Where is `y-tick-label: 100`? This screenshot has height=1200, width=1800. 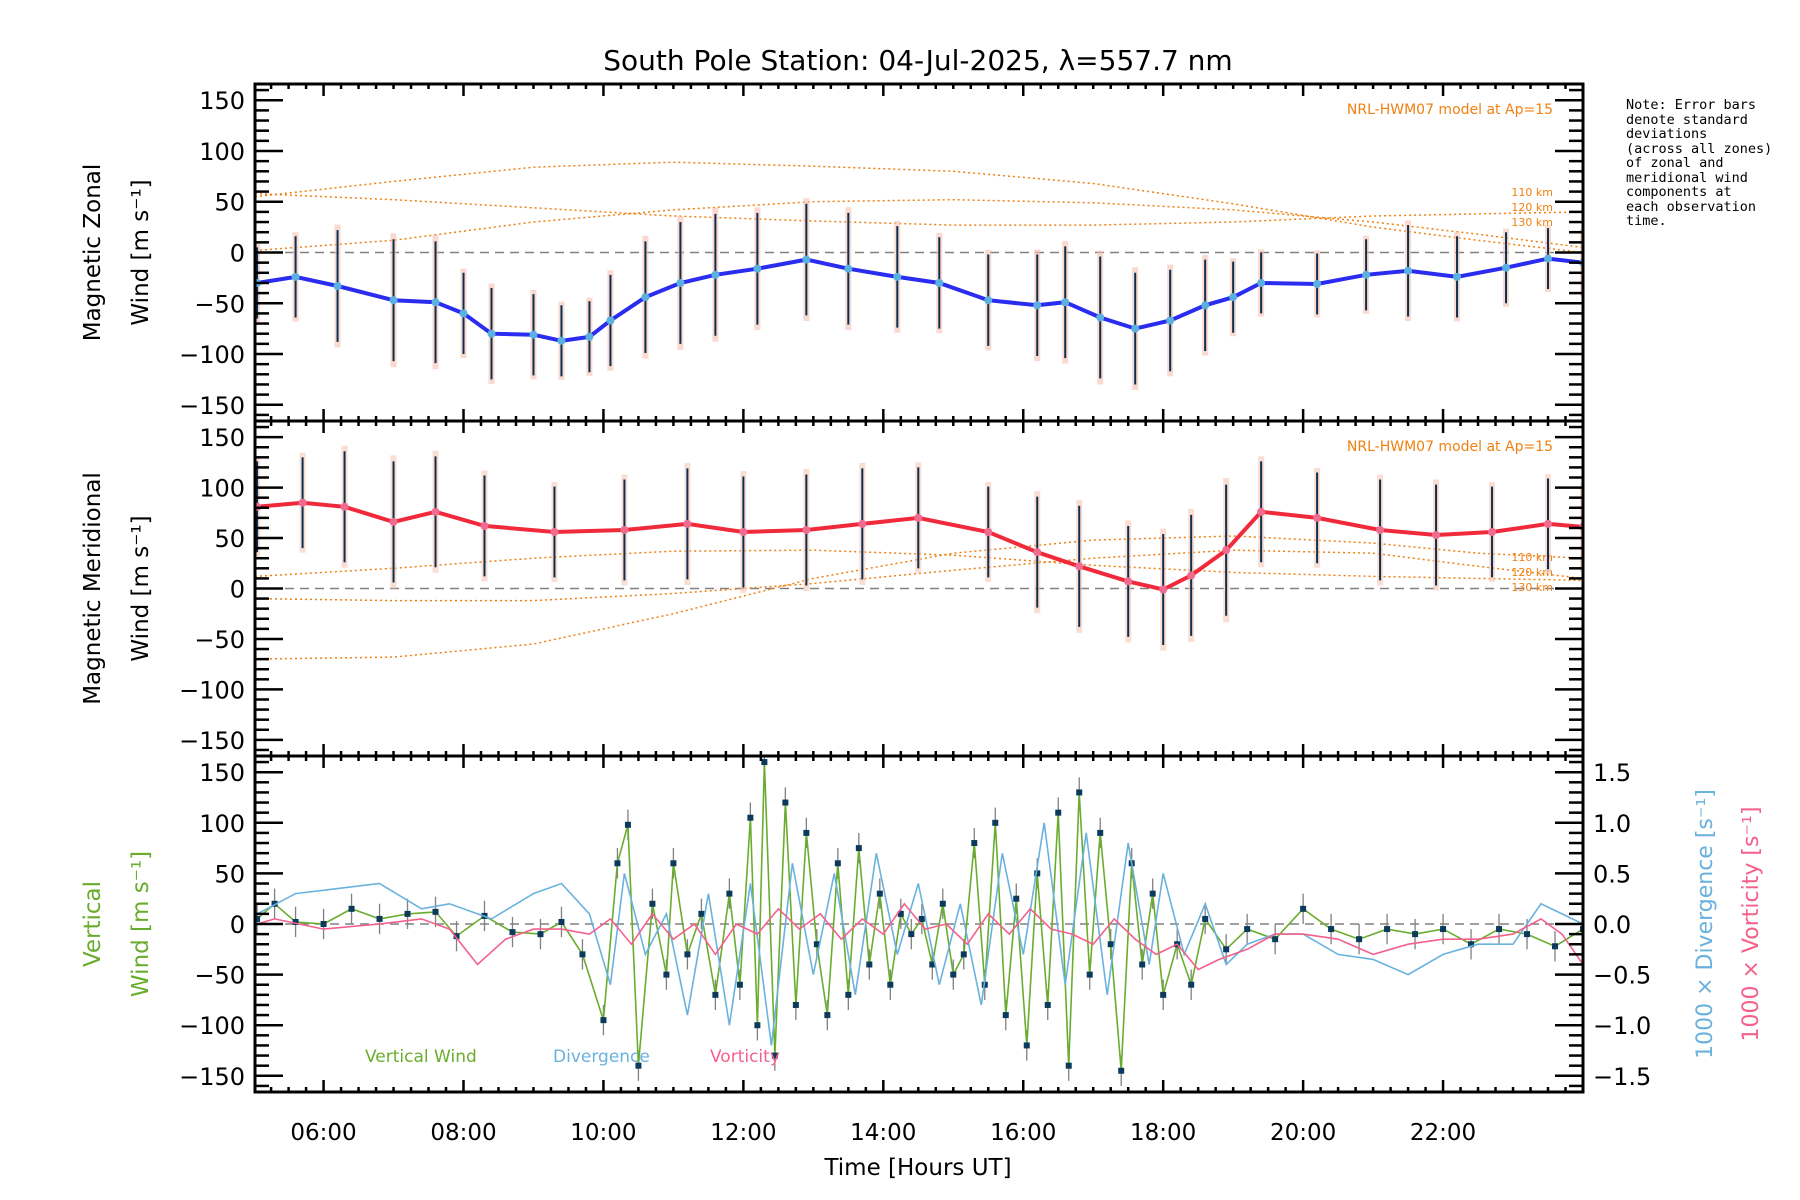 y-tick-label: 100 is located at coordinates (222, 824).